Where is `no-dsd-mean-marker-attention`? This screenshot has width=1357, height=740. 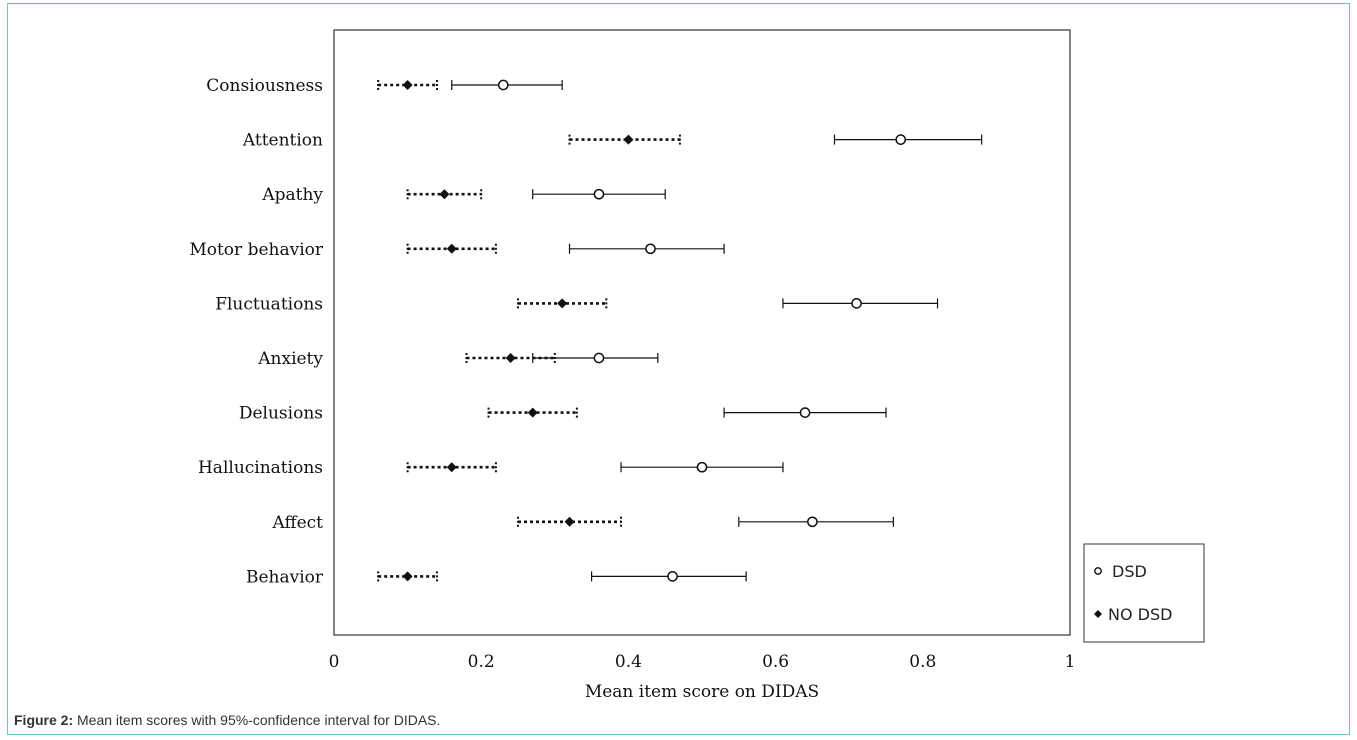
no-dsd-mean-marker-attention is located at coordinates (628, 139).